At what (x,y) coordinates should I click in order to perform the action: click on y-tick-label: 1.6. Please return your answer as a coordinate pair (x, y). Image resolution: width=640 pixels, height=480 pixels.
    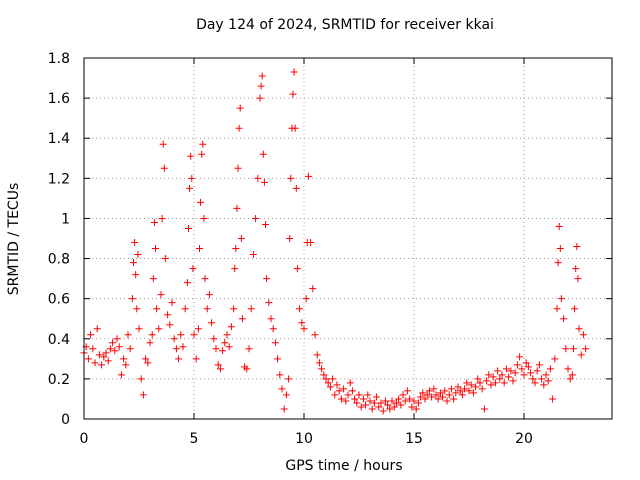
    Looking at the image, I should click on (59, 99).